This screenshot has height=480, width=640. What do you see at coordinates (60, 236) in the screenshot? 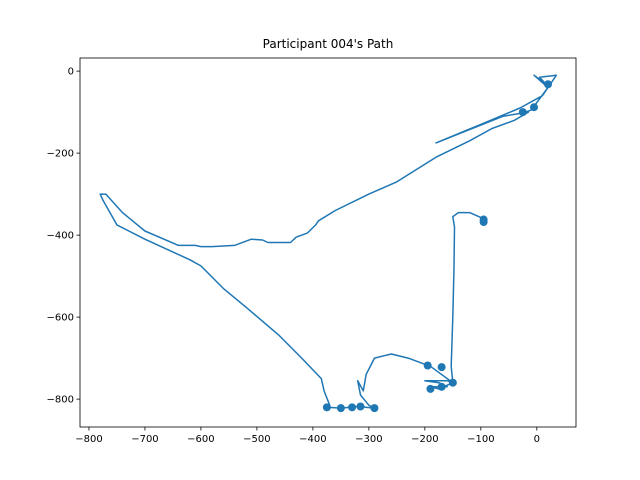
I see `y-tick-label: −400` at bounding box center [60, 236].